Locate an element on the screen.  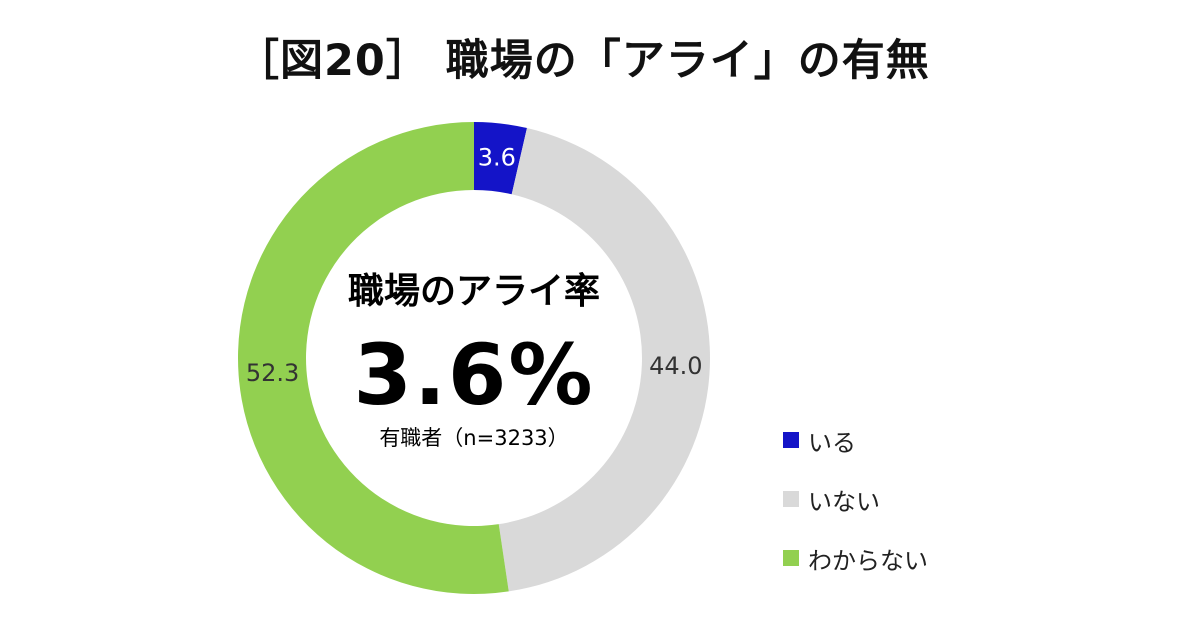
legend-swatch-inai is located at coordinates (791, 499).